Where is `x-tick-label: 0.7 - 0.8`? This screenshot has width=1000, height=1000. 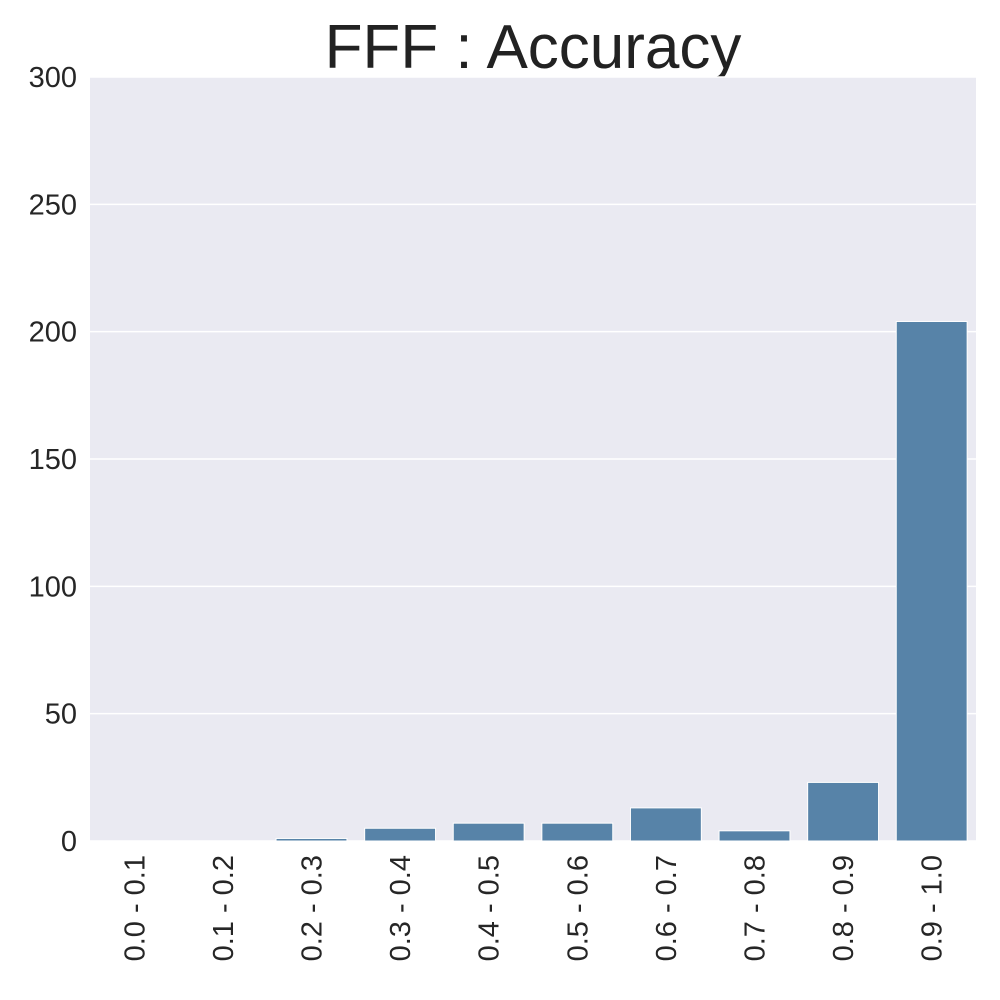 x-tick-label: 0.7 - 0.8 is located at coordinates (756, 908).